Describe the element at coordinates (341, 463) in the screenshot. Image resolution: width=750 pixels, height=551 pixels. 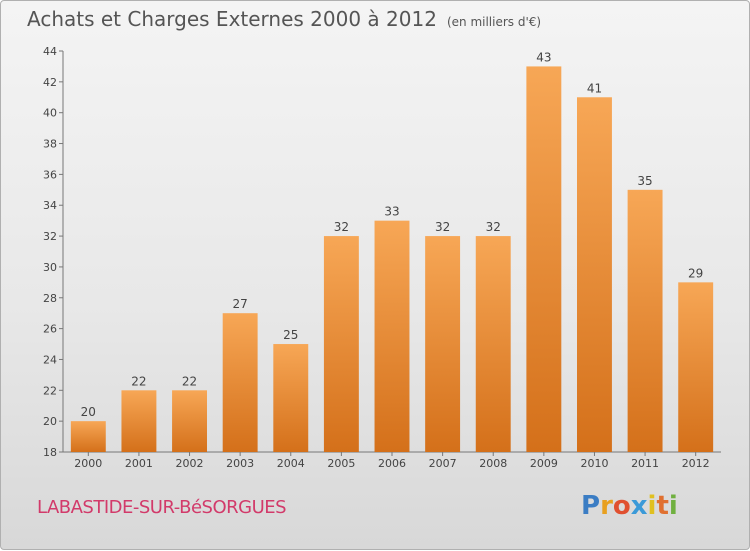
I see `x-tick-label: 2005` at that location.